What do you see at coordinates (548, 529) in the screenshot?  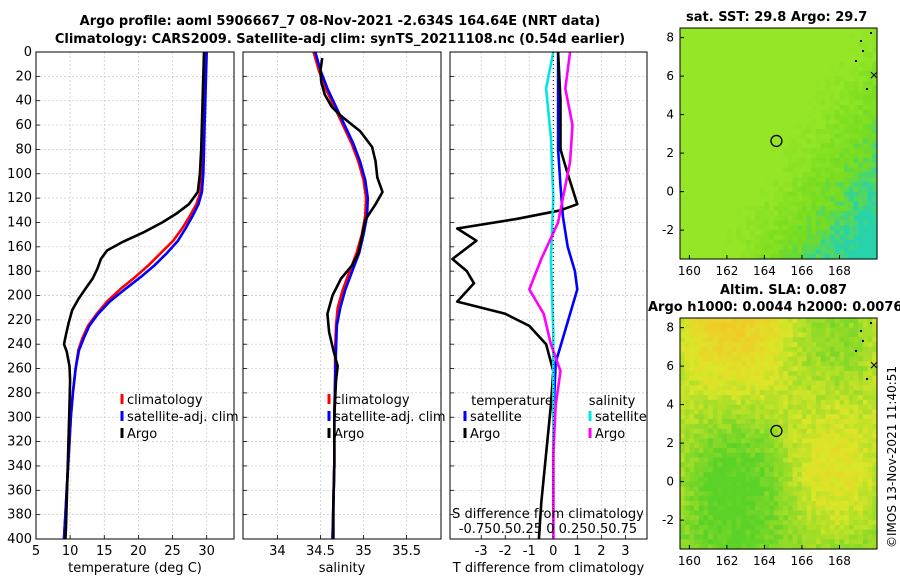 I see `secondary-x-tick-labels: -0.750.50.25 0 0.250.50.75` at bounding box center [548, 529].